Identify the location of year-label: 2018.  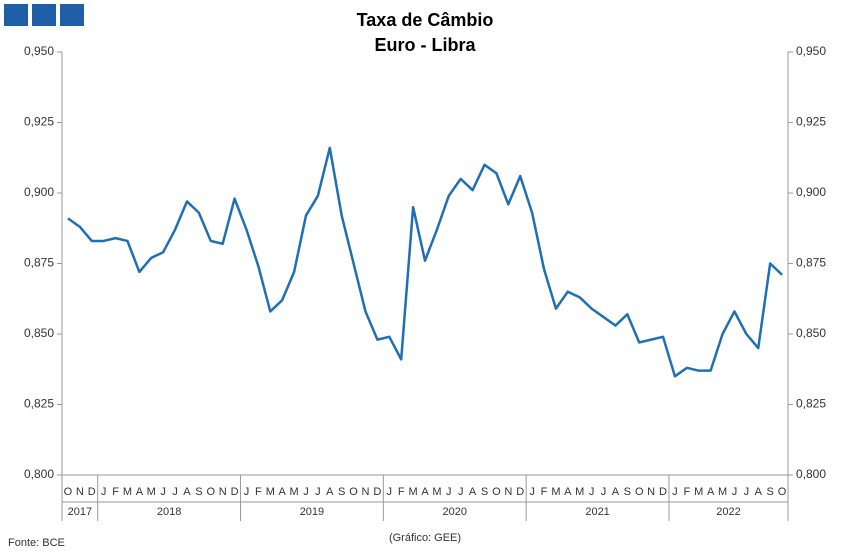
(169, 512).